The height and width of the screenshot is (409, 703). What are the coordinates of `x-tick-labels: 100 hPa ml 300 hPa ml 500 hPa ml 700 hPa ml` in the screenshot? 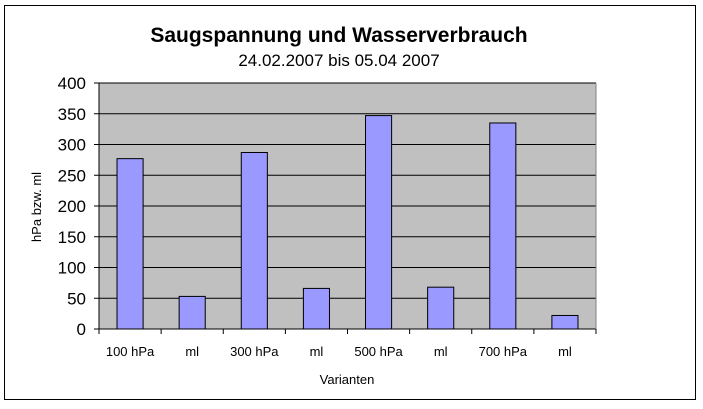 It's located at (339, 351).